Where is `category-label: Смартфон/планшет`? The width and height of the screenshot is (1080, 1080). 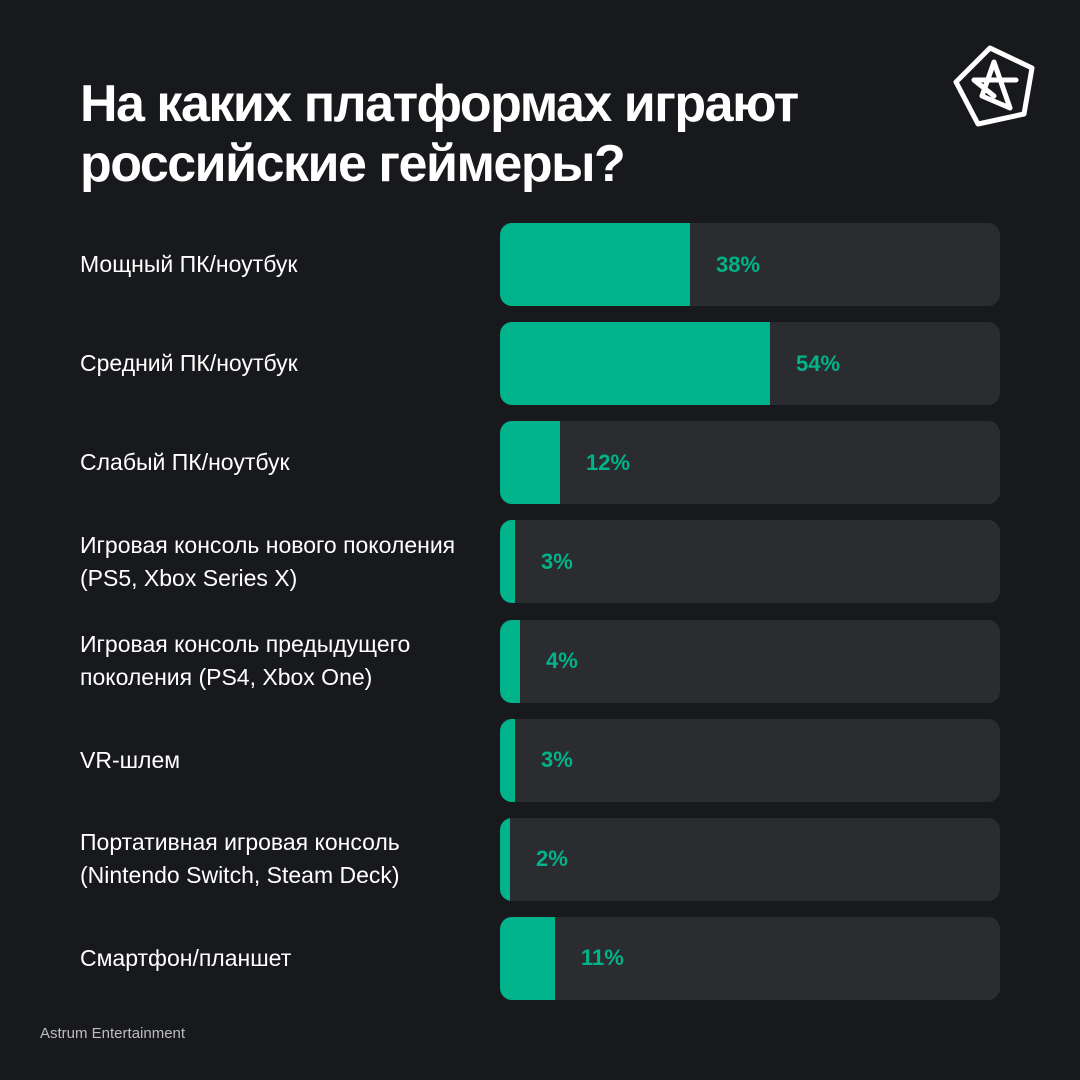 category-label: Смартфон/планшет is located at coordinates (186, 957).